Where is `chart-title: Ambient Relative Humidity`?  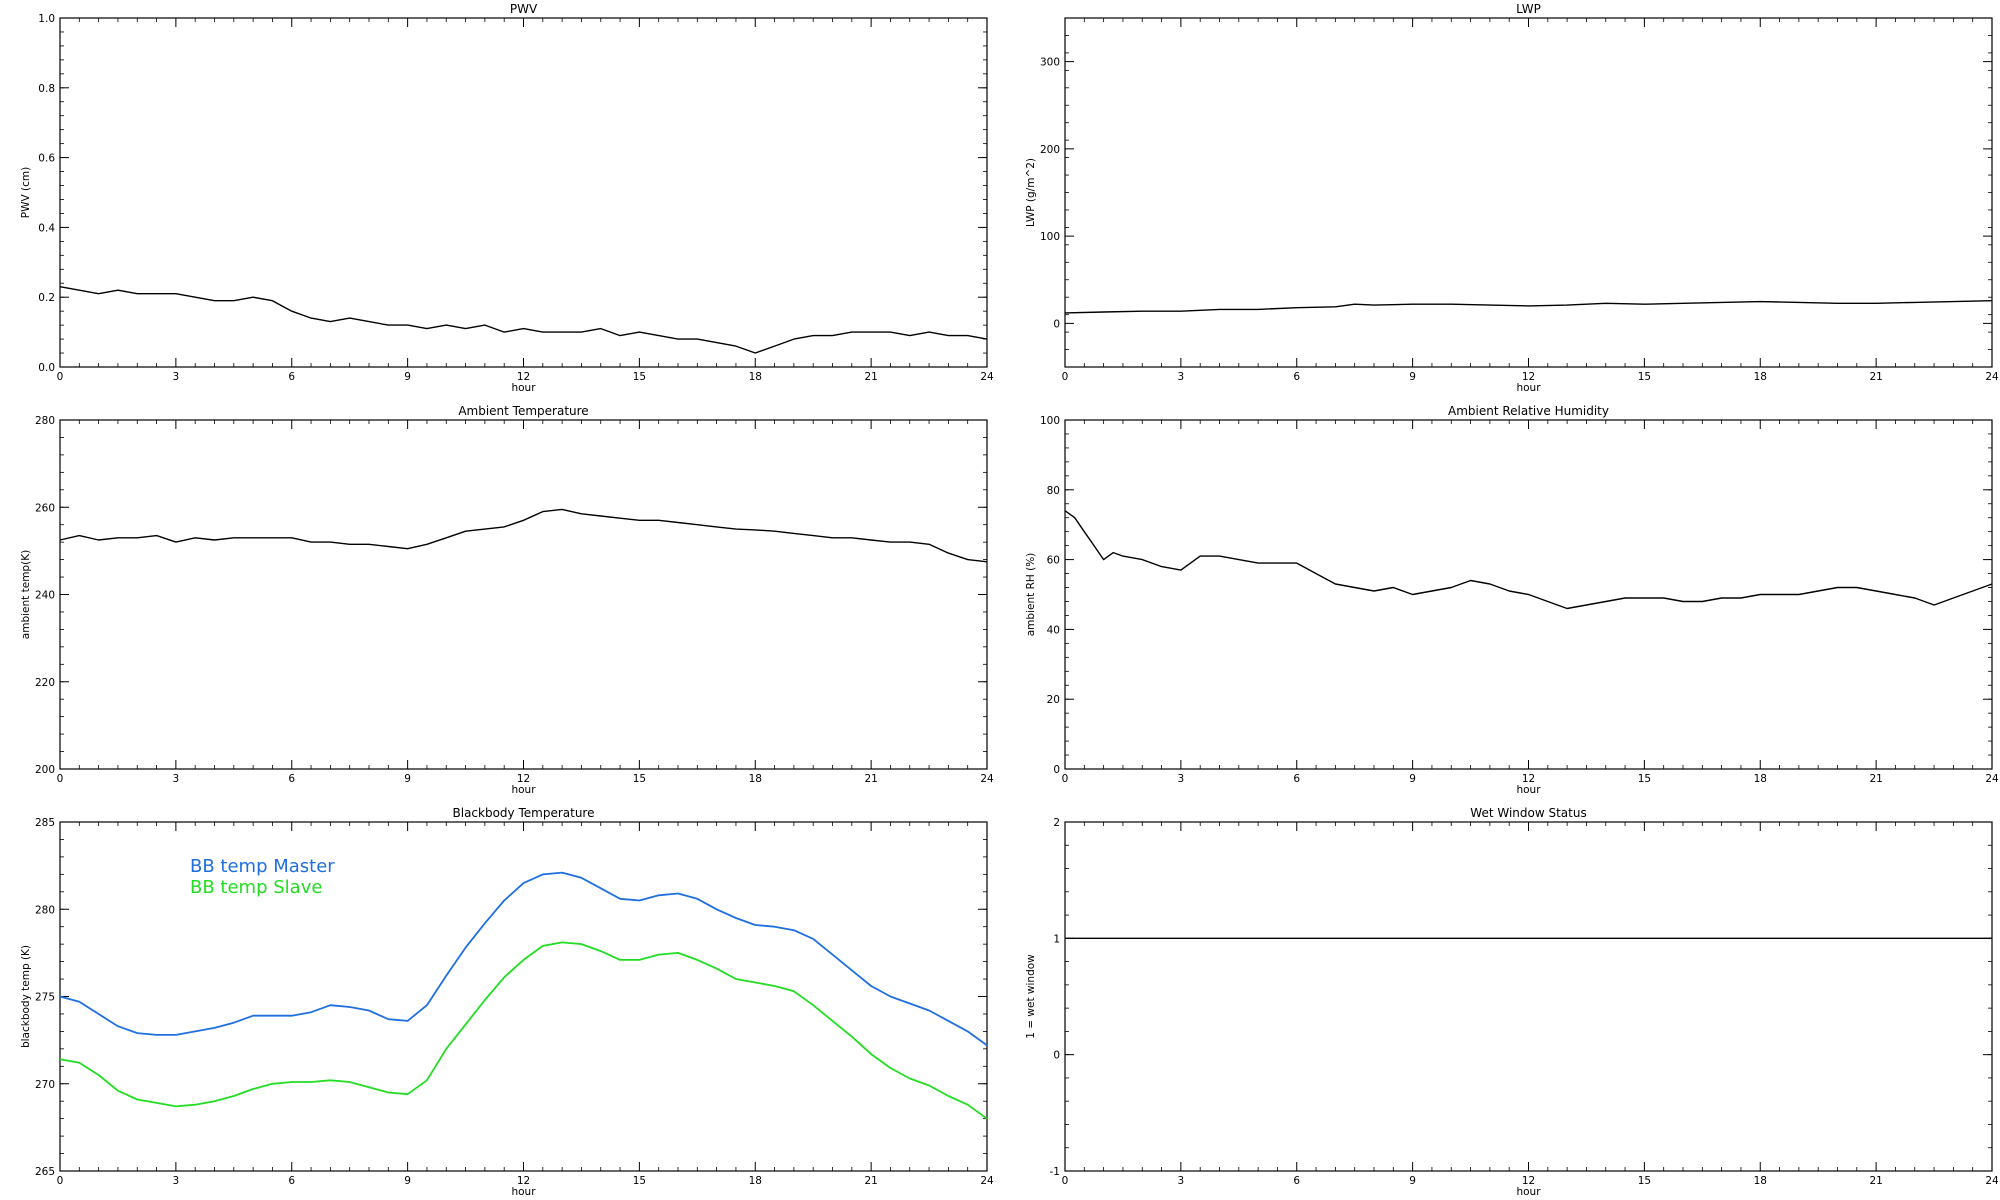 chart-title: Ambient Relative Humidity is located at coordinates (1528, 411).